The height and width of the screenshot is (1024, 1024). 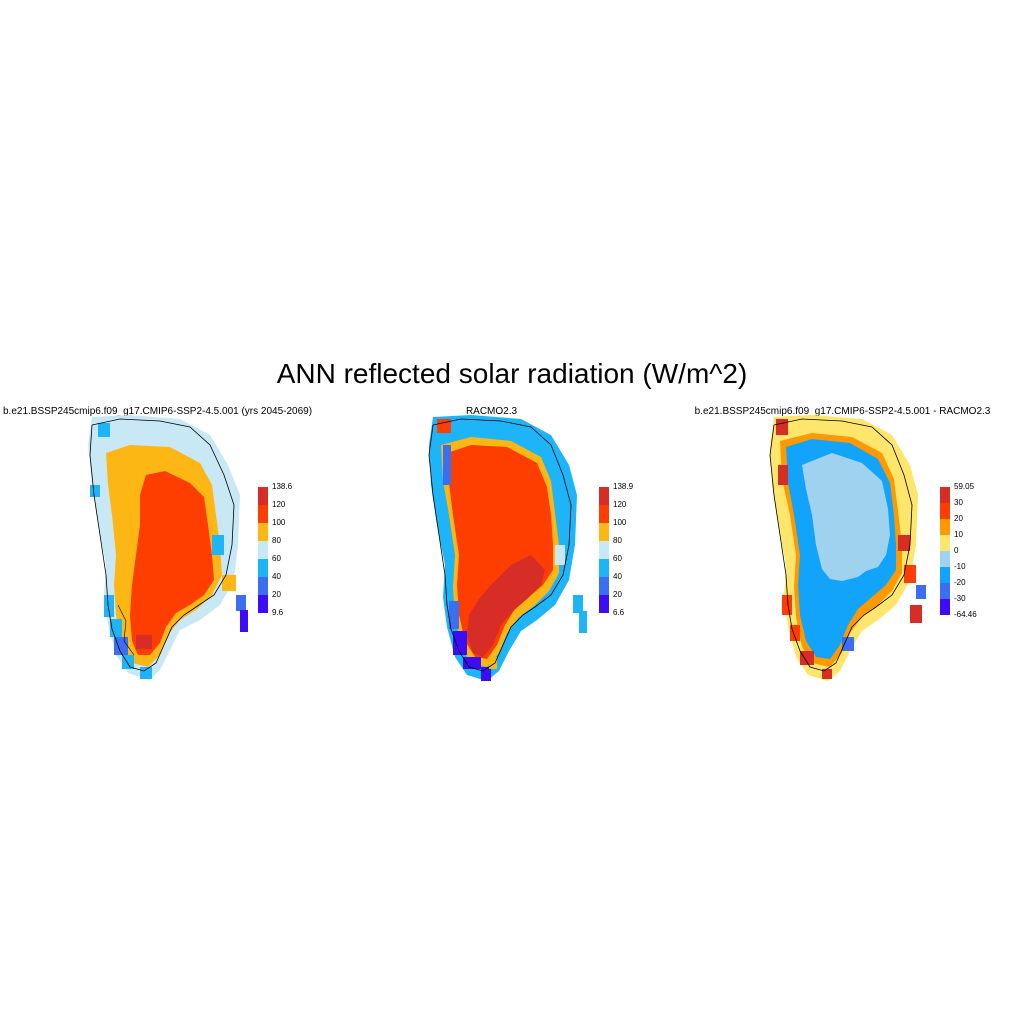 What do you see at coordinates (965, 614) in the screenshot?
I see `colorbar-tick-label: -64.46` at bounding box center [965, 614].